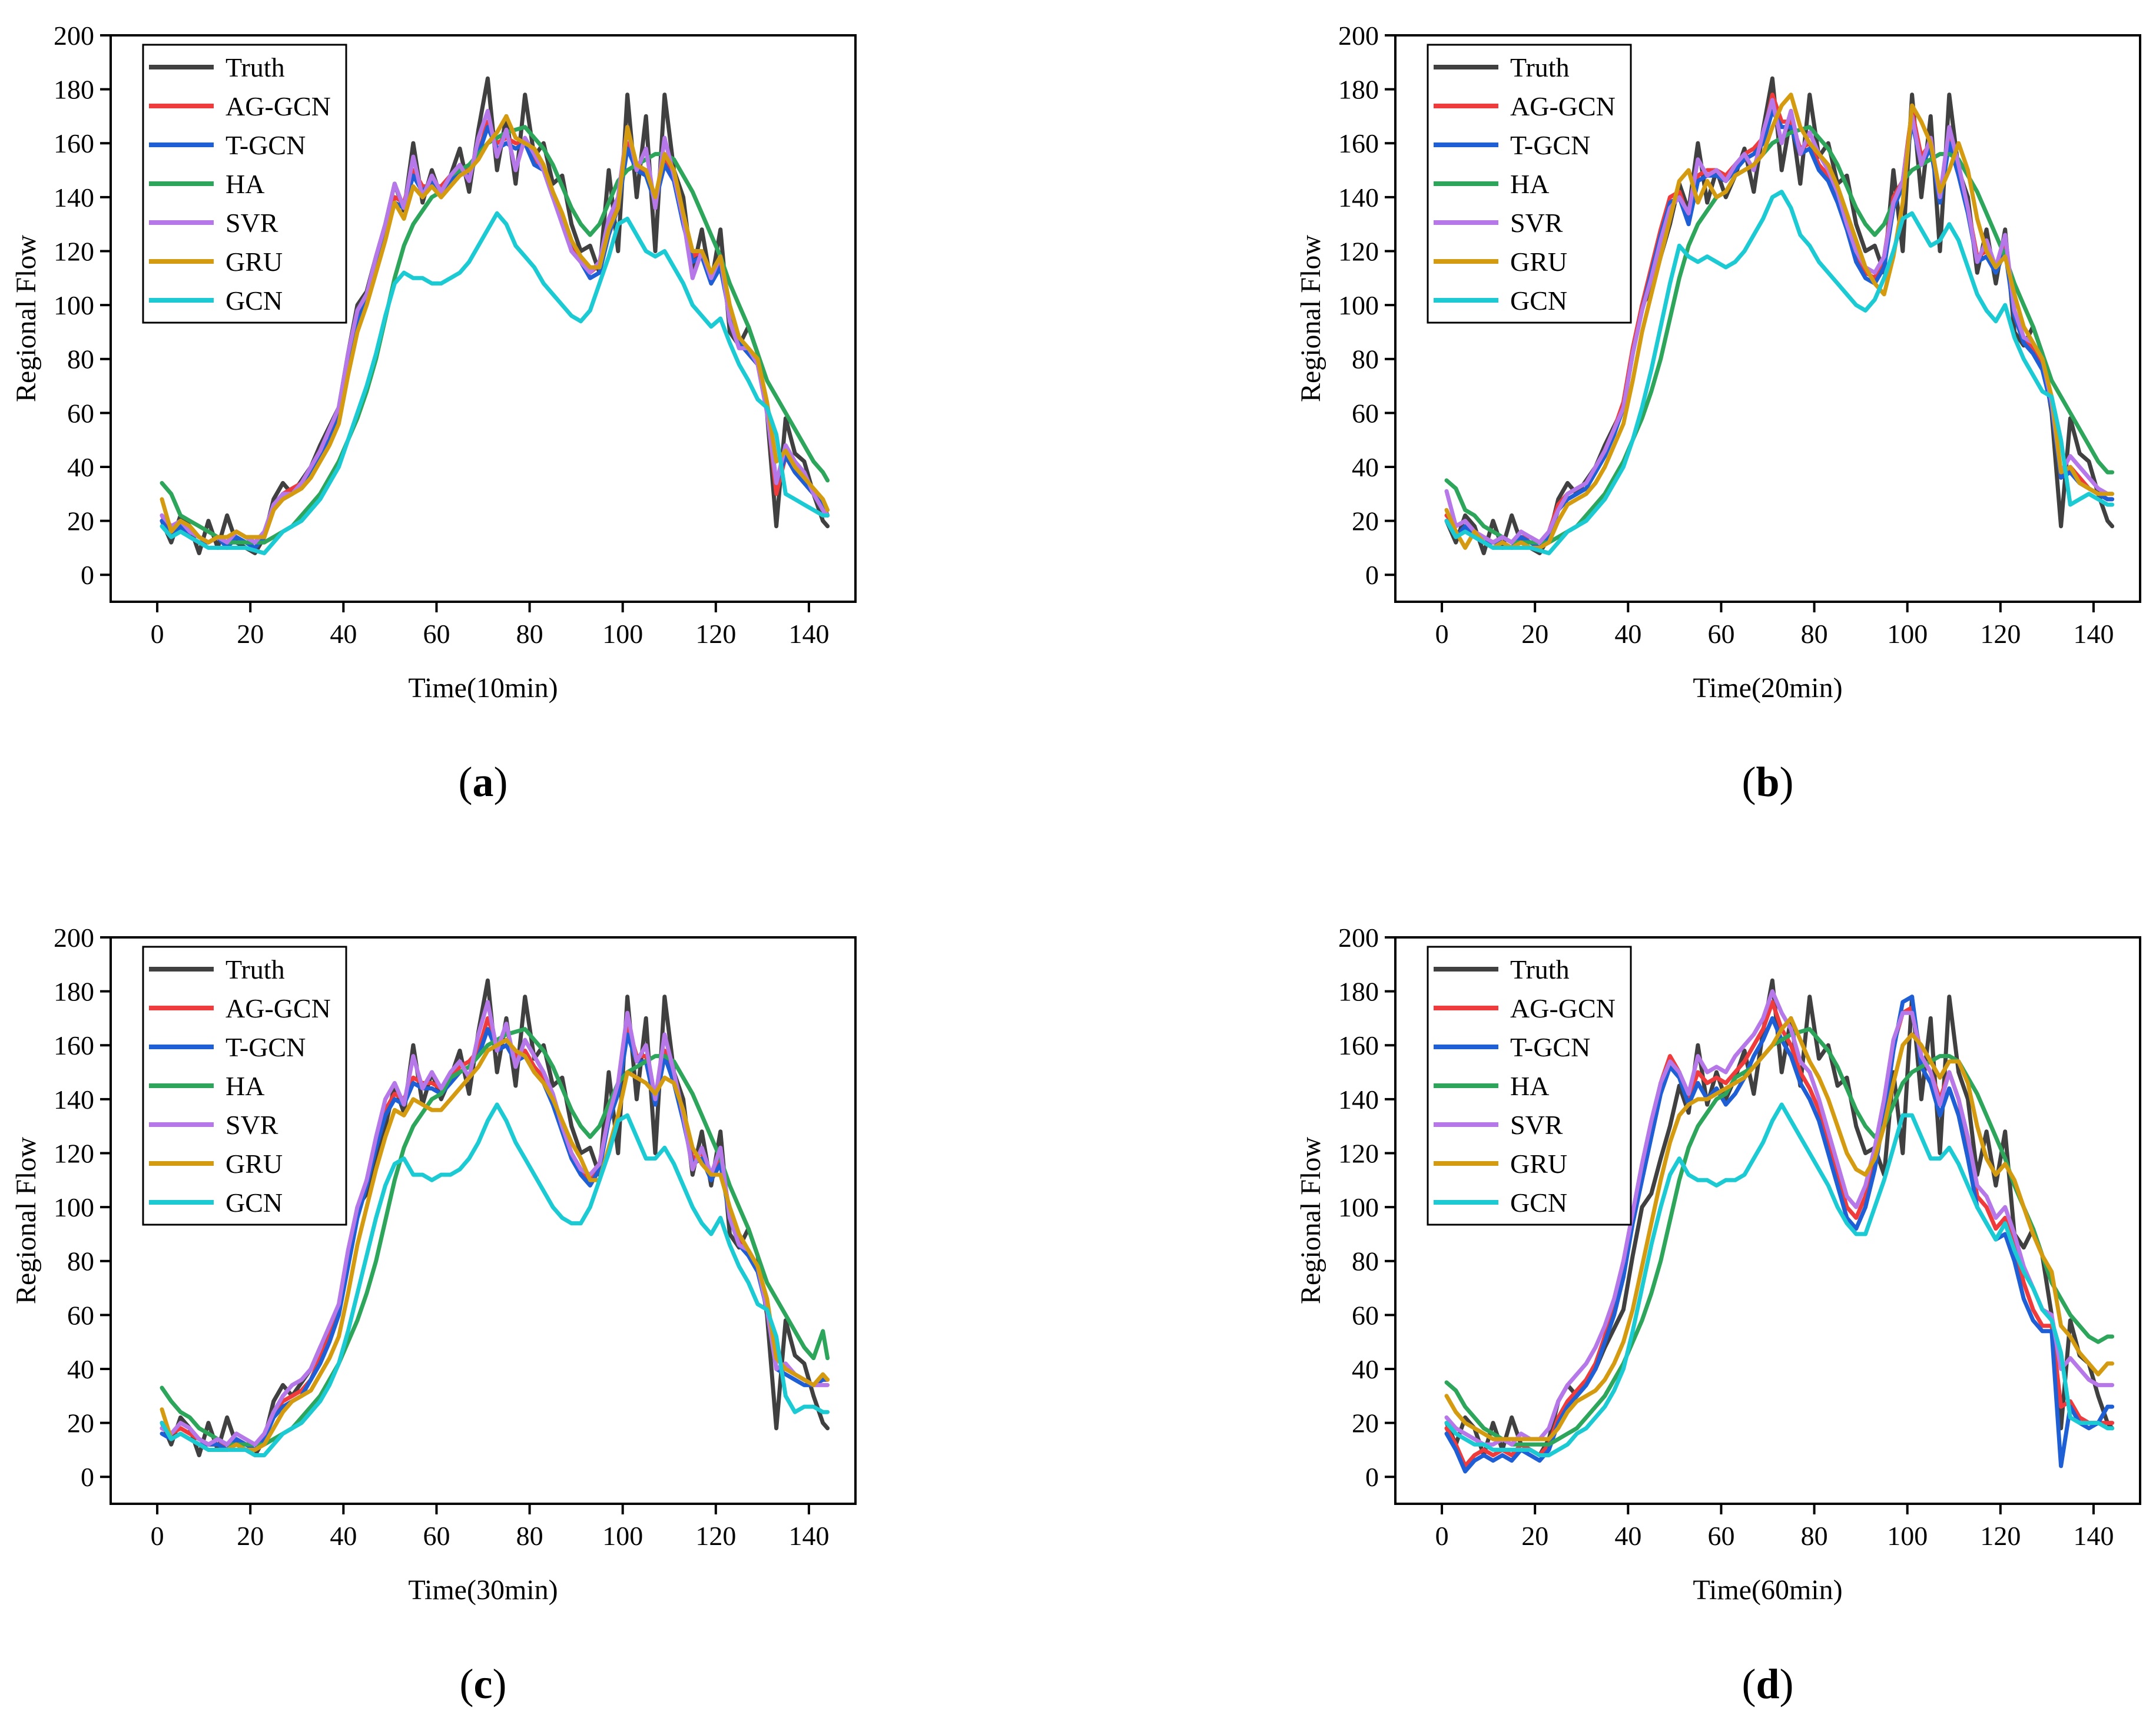 The height and width of the screenshot is (1724, 2156). What do you see at coordinates (2001, 634) in the screenshot?
I see `x-tick-label: 120` at bounding box center [2001, 634].